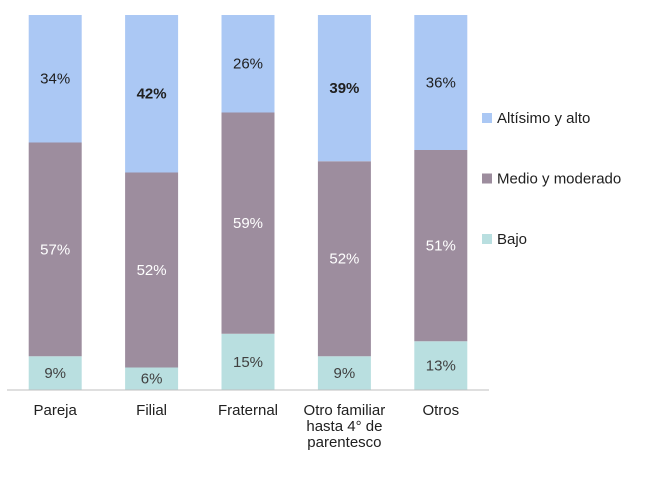 This screenshot has width=651, height=484. I want to click on legend-label: Bajo, so click(512, 239).